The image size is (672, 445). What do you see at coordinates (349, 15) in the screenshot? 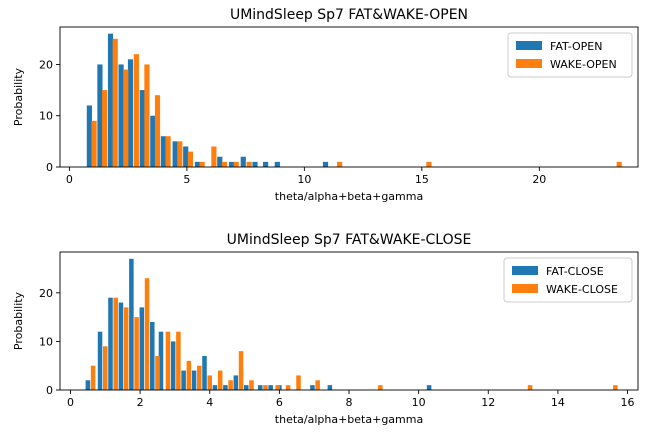
I see `chart-title: UMindSleep Sp7 FAT&WAKE-OPEN` at bounding box center [349, 15].